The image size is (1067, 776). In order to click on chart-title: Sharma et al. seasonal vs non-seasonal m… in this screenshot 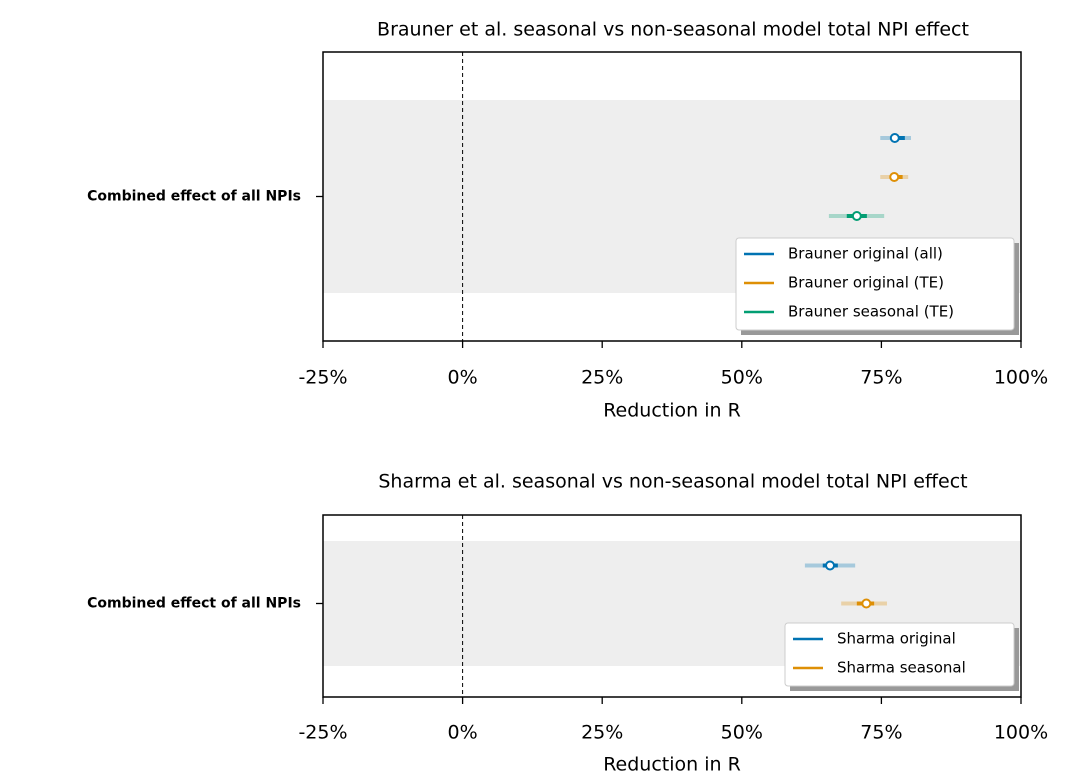, I will do `click(672, 482)`.